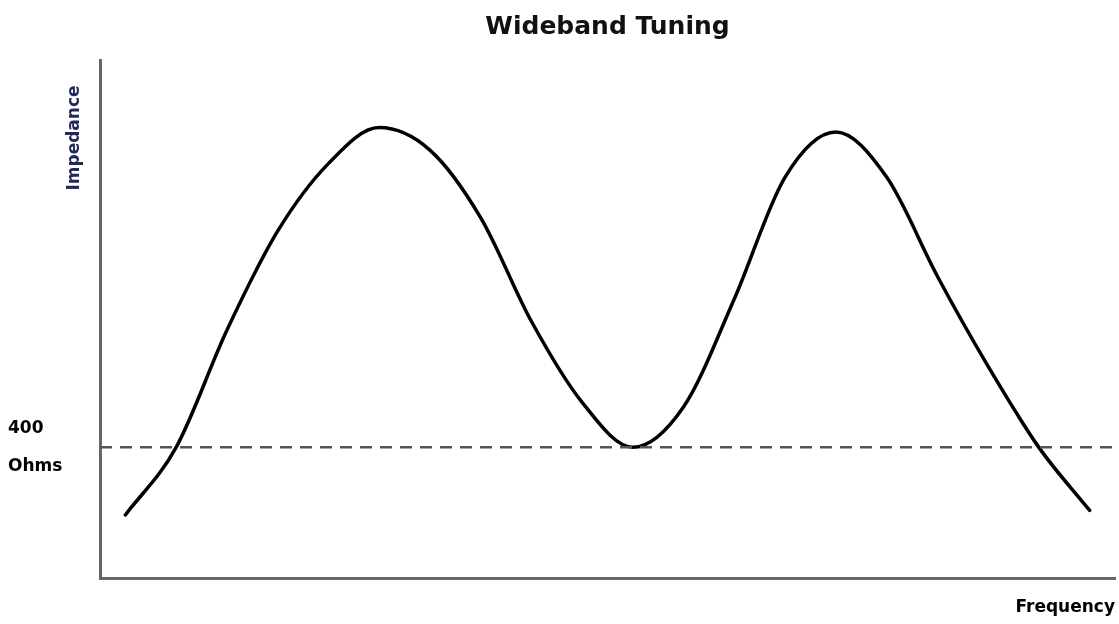 The image size is (1119, 624). I want to click on x-axis-title: Frequency, so click(1065, 606).